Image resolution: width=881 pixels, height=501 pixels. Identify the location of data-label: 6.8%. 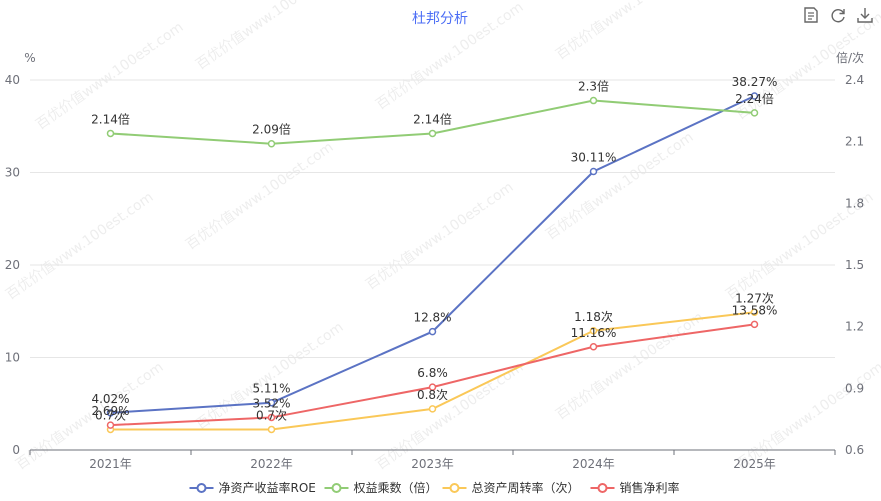
(432, 373).